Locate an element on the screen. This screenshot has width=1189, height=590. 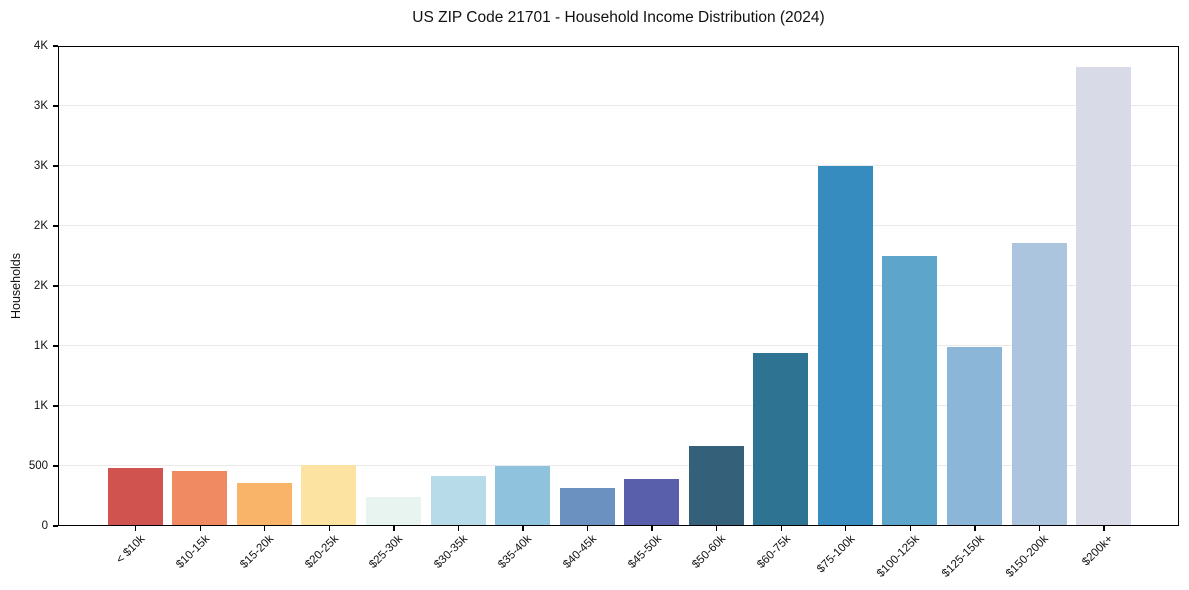
x-tick-label: $200k+ is located at coordinates (1098, 551).